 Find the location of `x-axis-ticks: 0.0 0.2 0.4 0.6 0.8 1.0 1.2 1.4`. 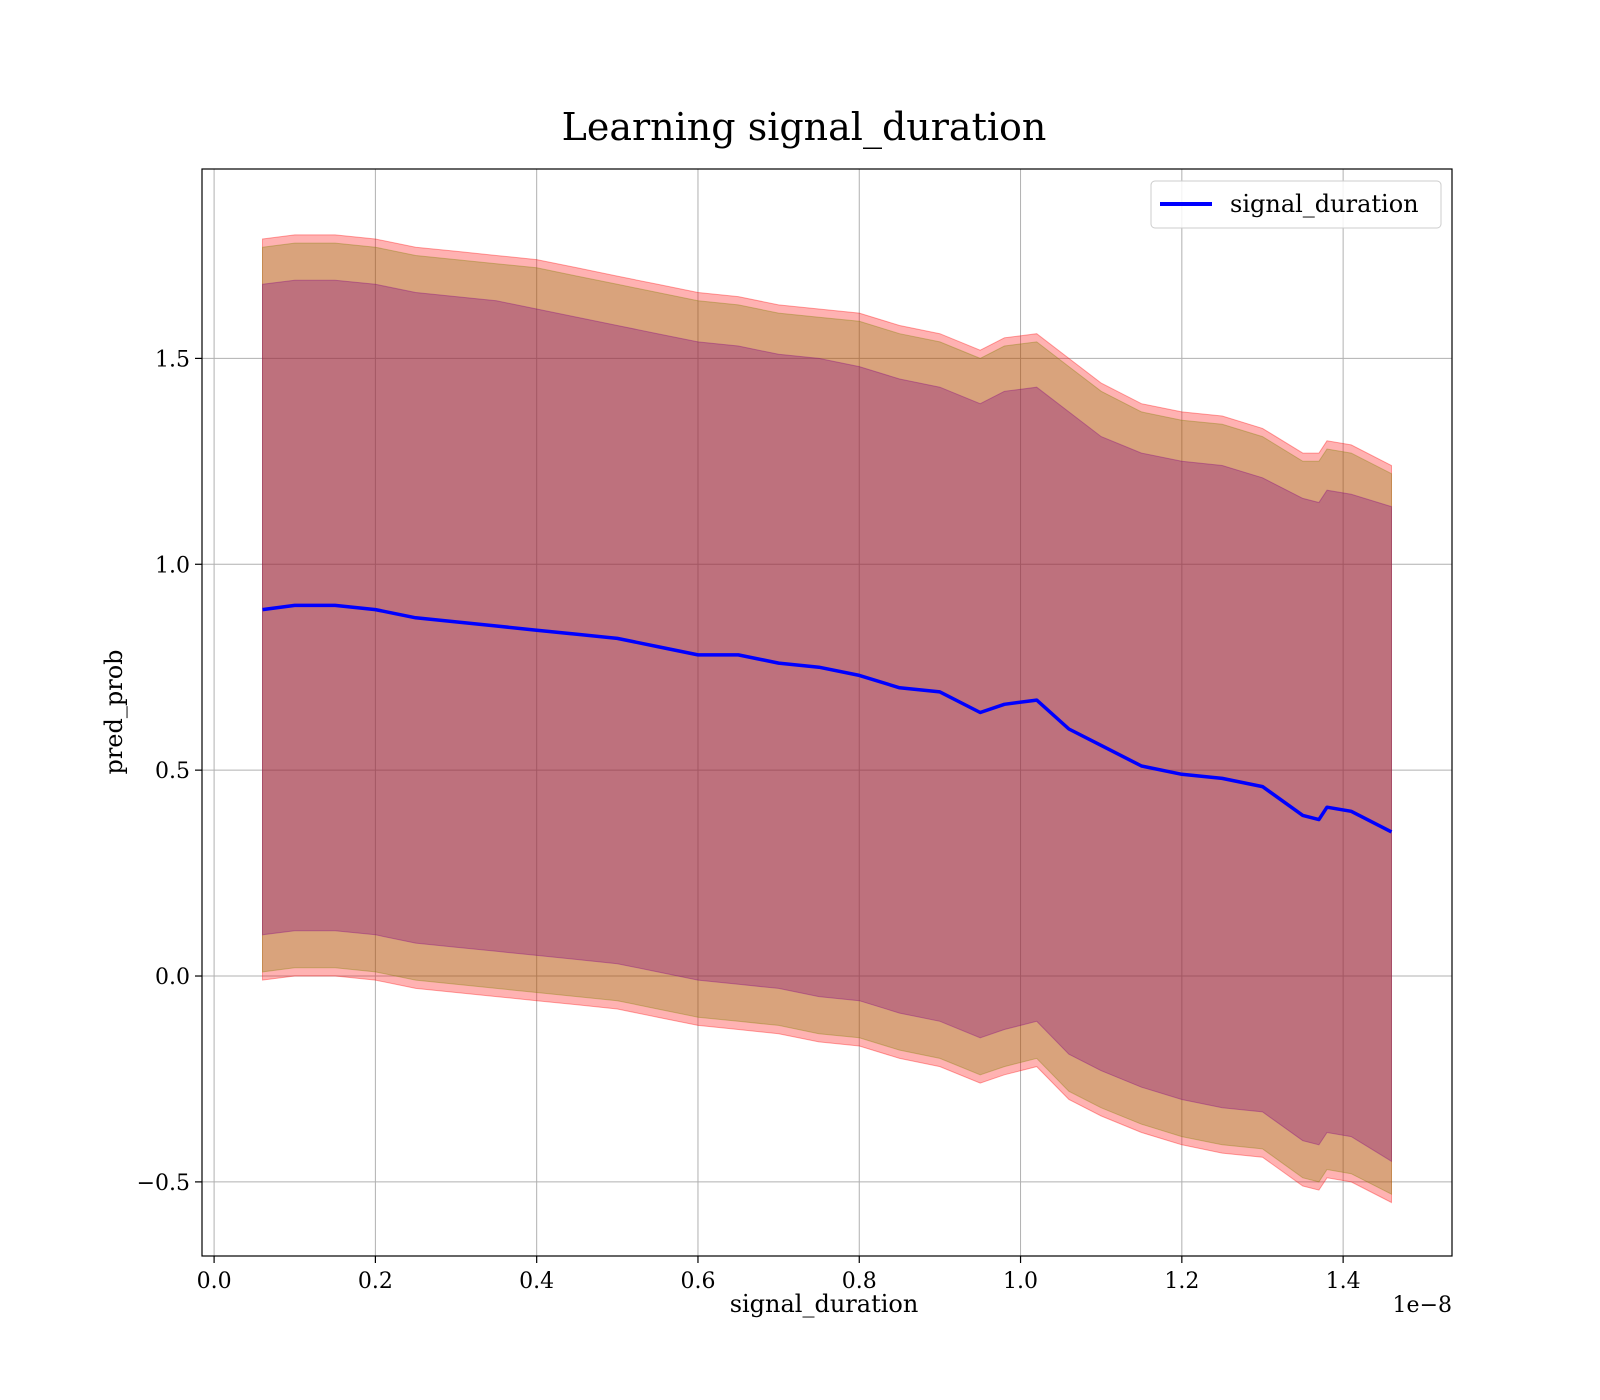

x-axis-ticks: 0.0 0.2 0.4 0.6 0.8 1.0 1.2 1.4 is located at coordinates (779, 1275).